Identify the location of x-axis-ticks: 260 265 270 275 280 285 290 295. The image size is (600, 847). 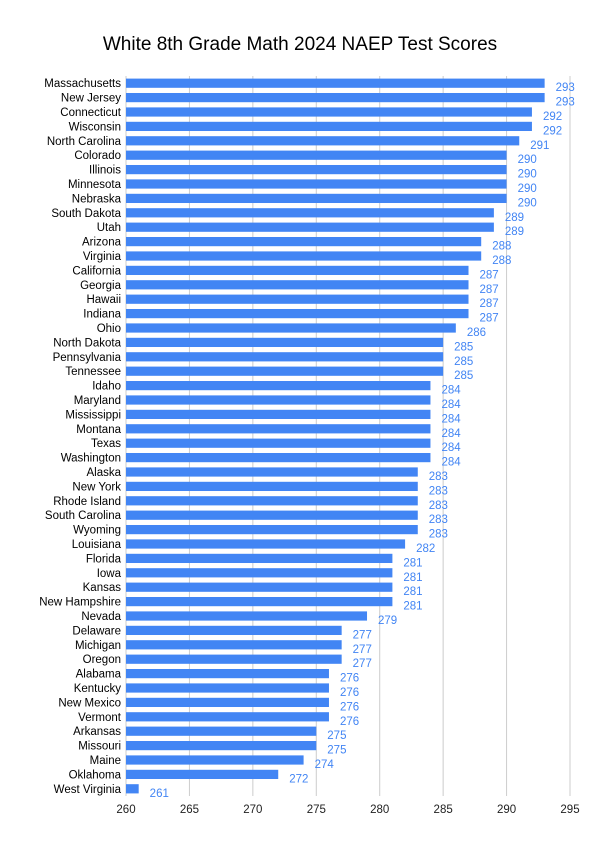
(347, 810).